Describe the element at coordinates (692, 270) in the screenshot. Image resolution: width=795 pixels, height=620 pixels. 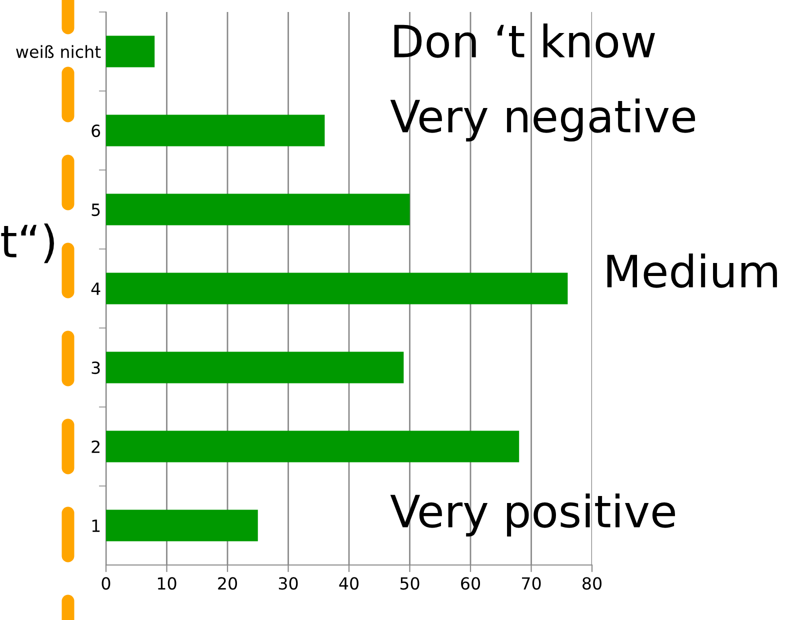
I see `text: Medium` at that location.